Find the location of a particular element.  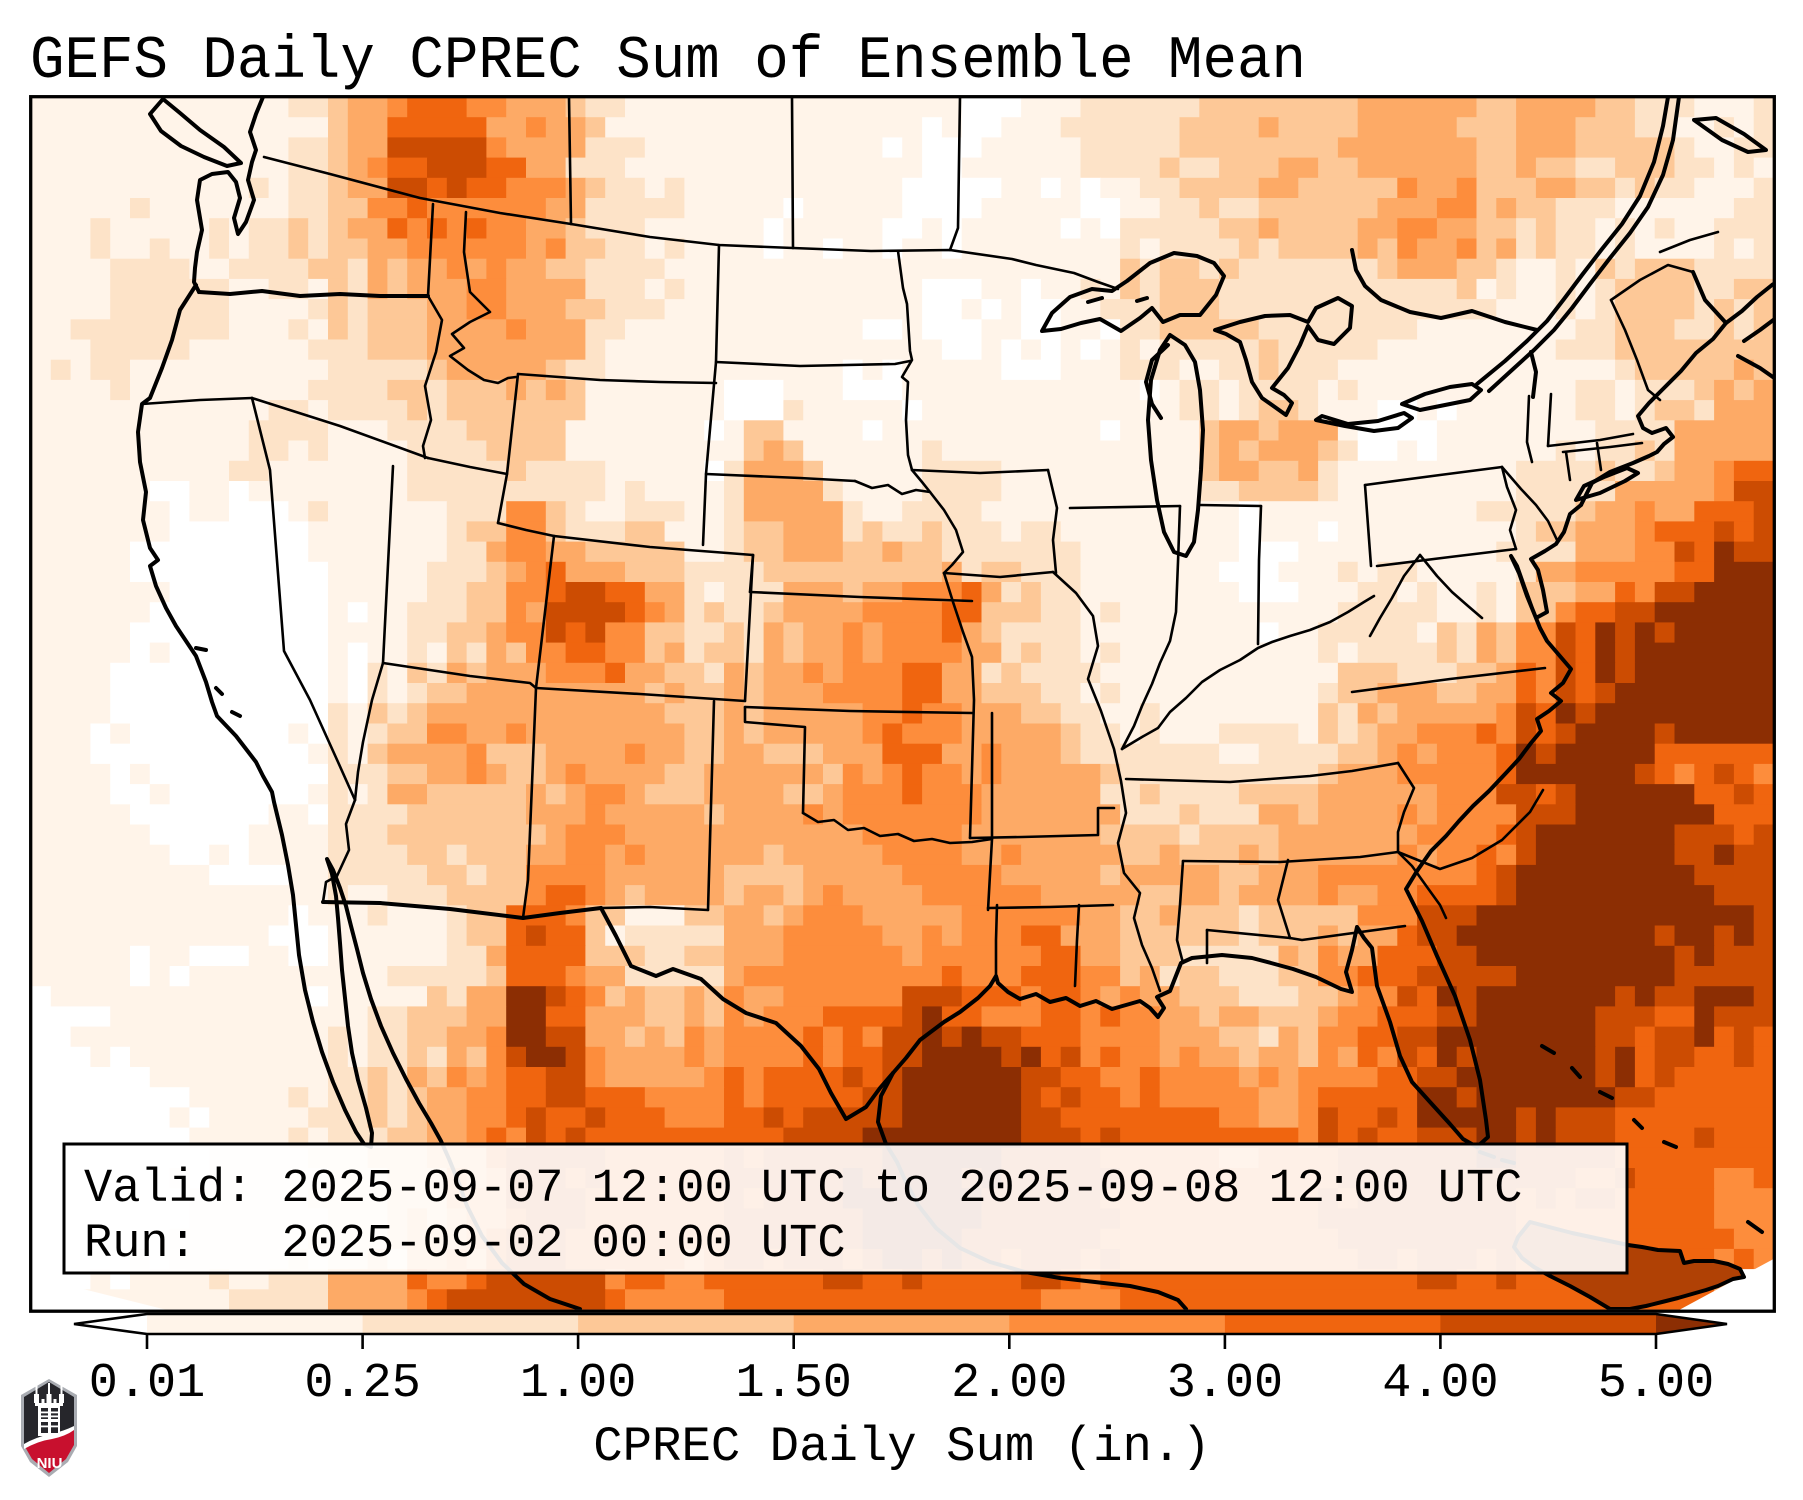

svg-text:GEFS Daily CPREC Sum of Ensemb: GEFS Daily CPREC Sum of Ensemble Mean is located at coordinates (668, 62).